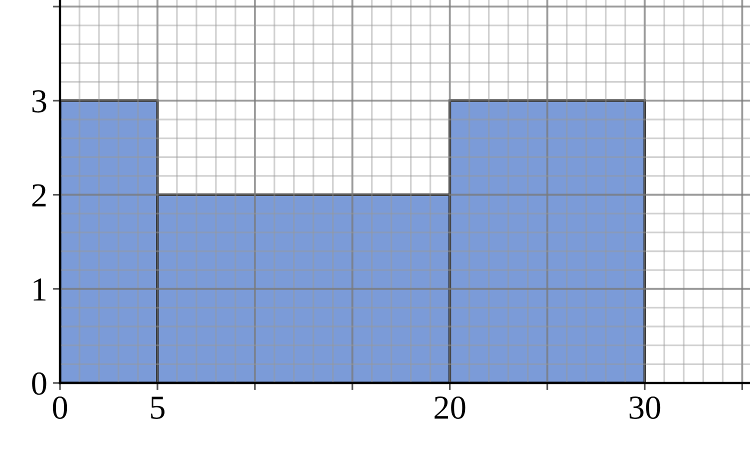 This screenshot has height=458, width=750. Describe the element at coordinates (39, 195) in the screenshot. I see `y-tick-label: 2` at that location.